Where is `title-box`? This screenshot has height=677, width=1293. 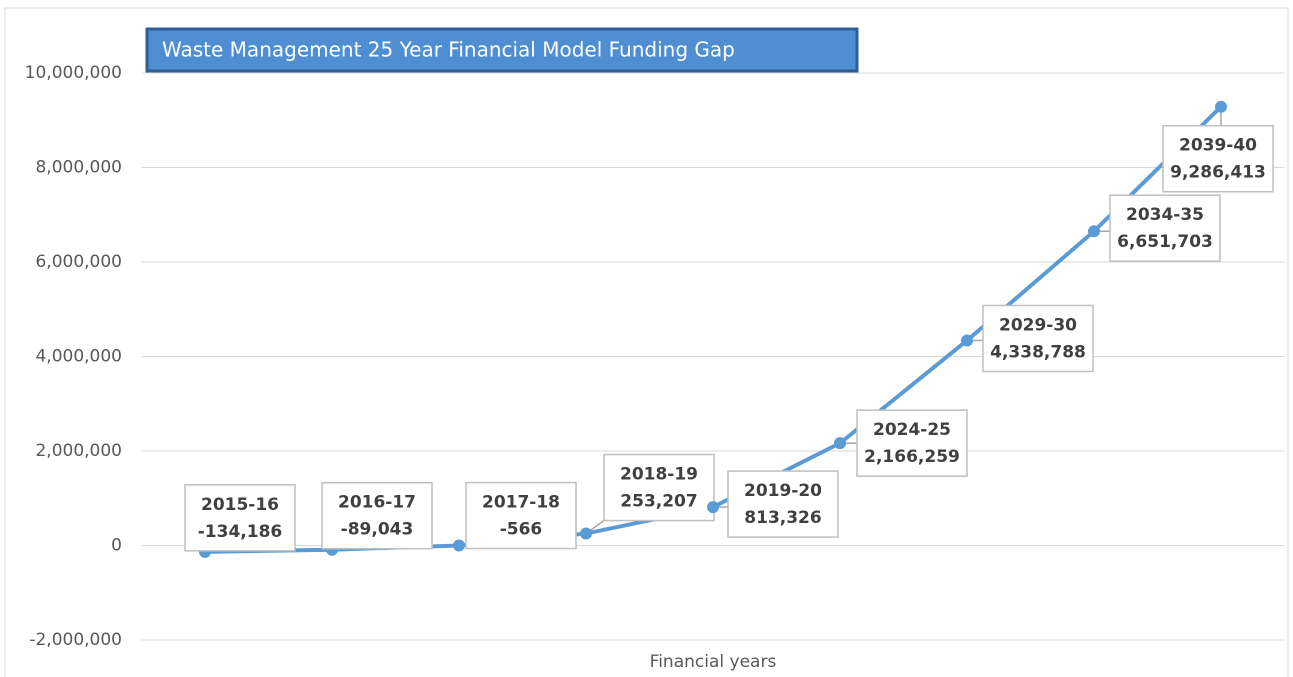 title-box is located at coordinates (502, 50).